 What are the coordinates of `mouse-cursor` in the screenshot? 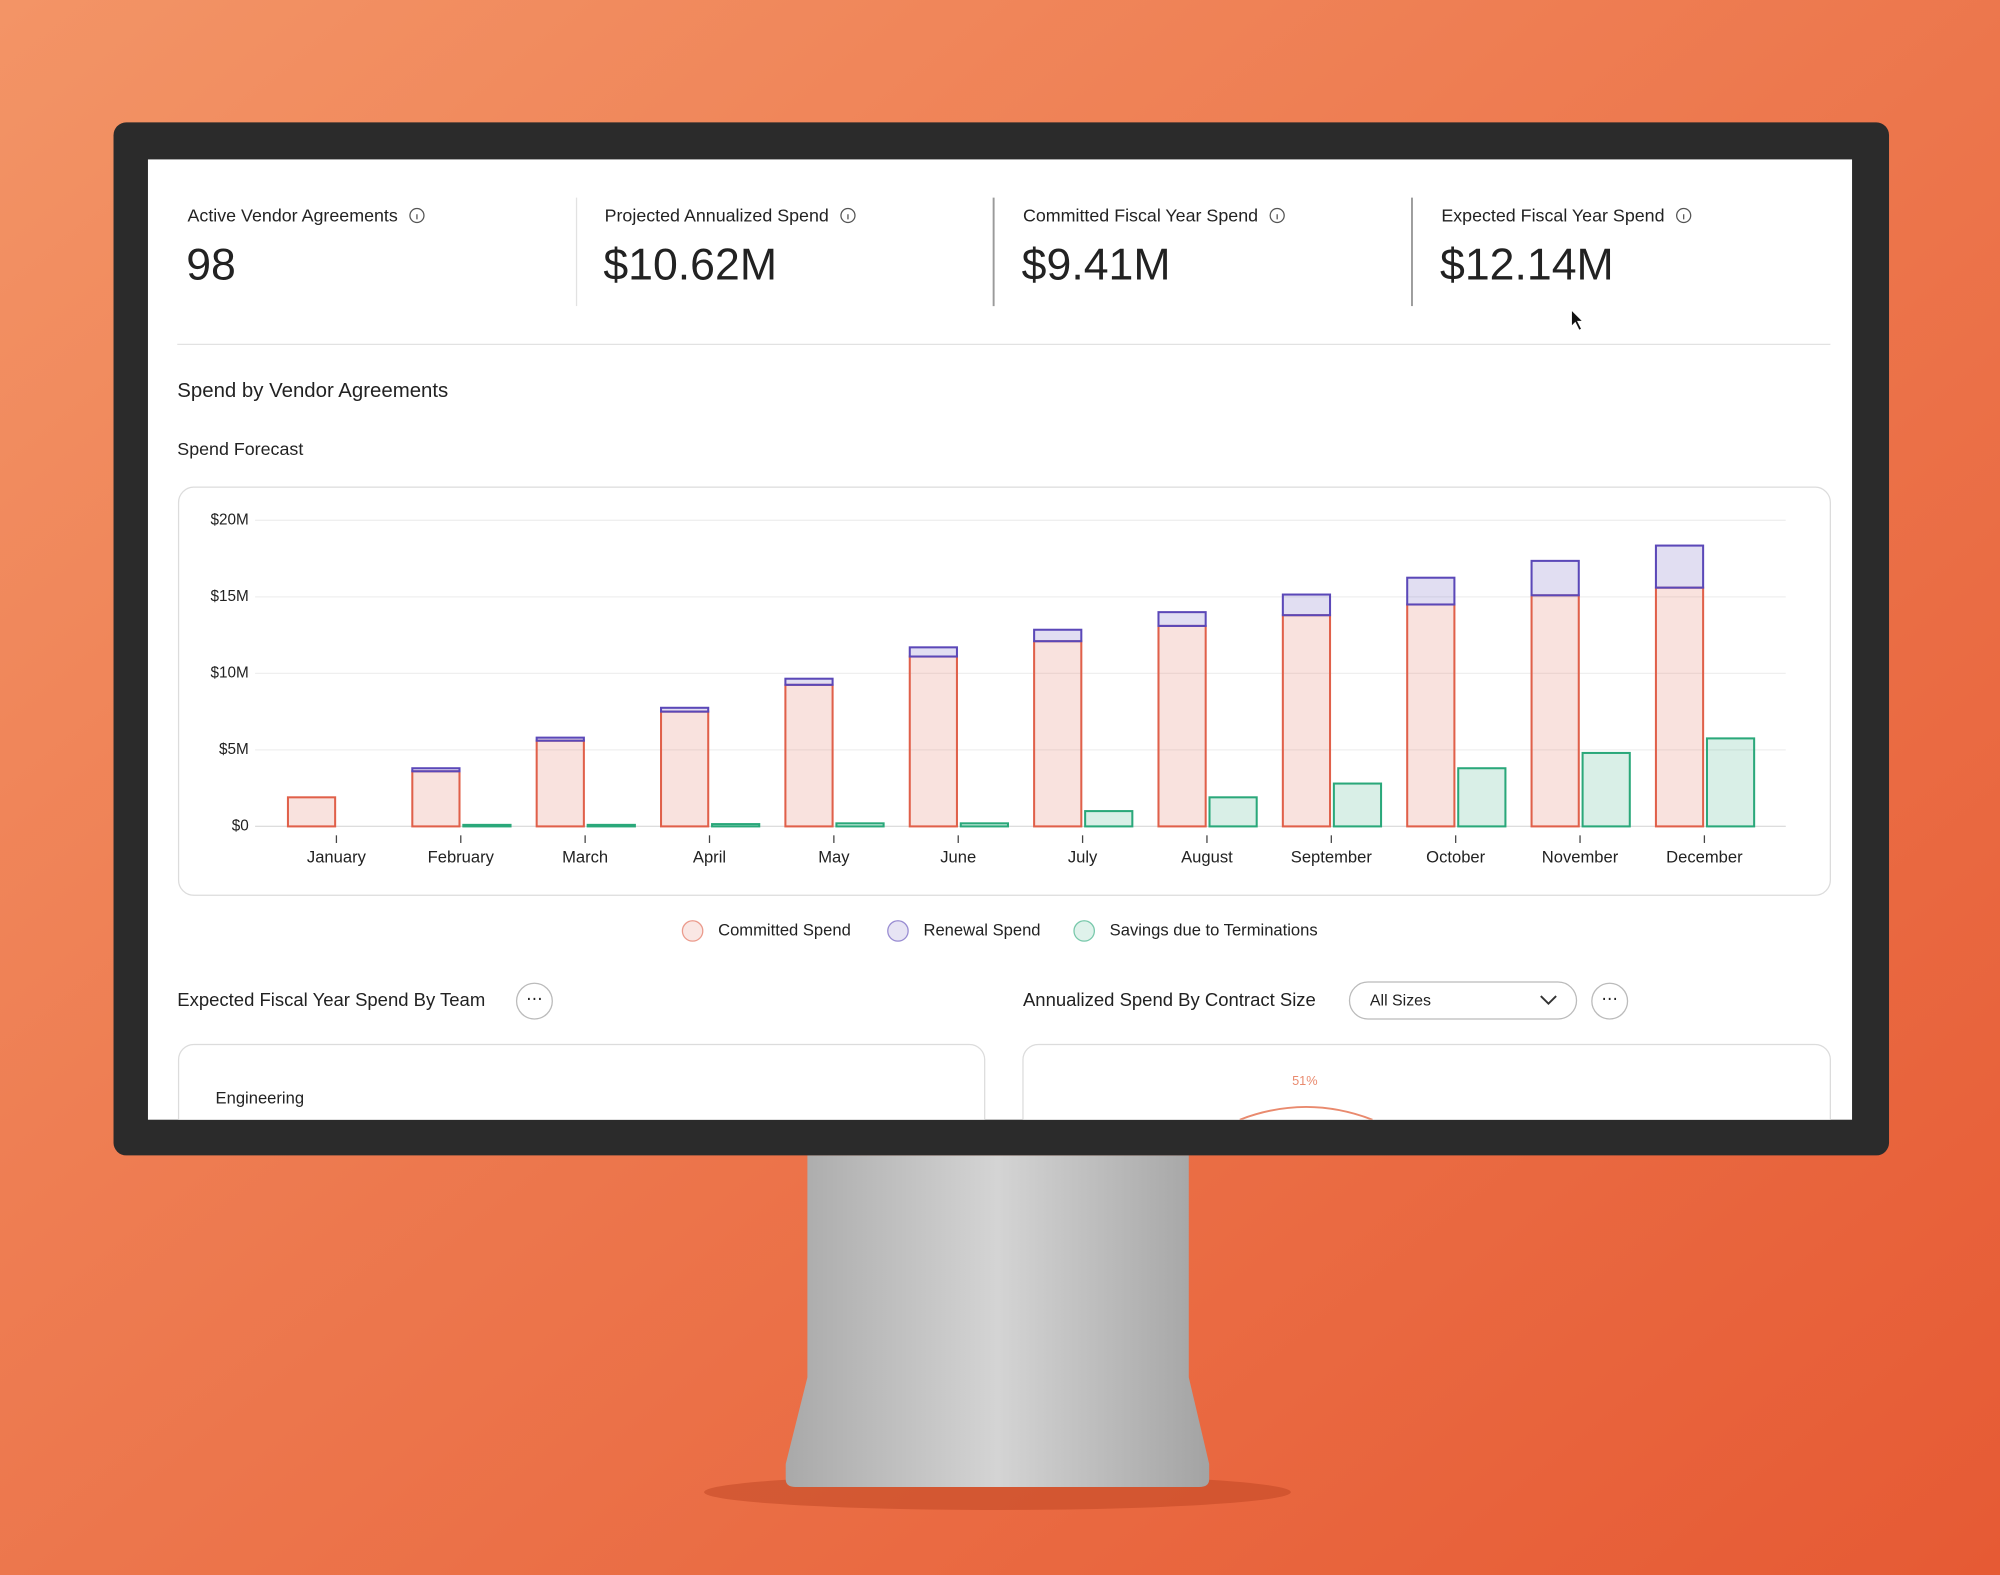 It's located at (1577, 319).